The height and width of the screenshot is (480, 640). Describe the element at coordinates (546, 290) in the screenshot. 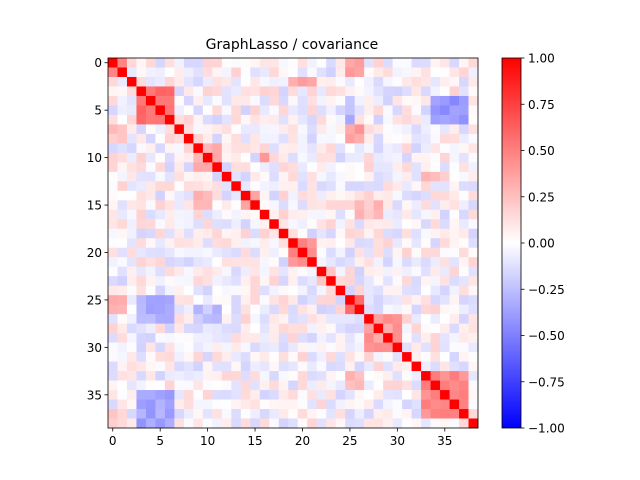

I see `colorbar-tick-label: −0.25` at that location.